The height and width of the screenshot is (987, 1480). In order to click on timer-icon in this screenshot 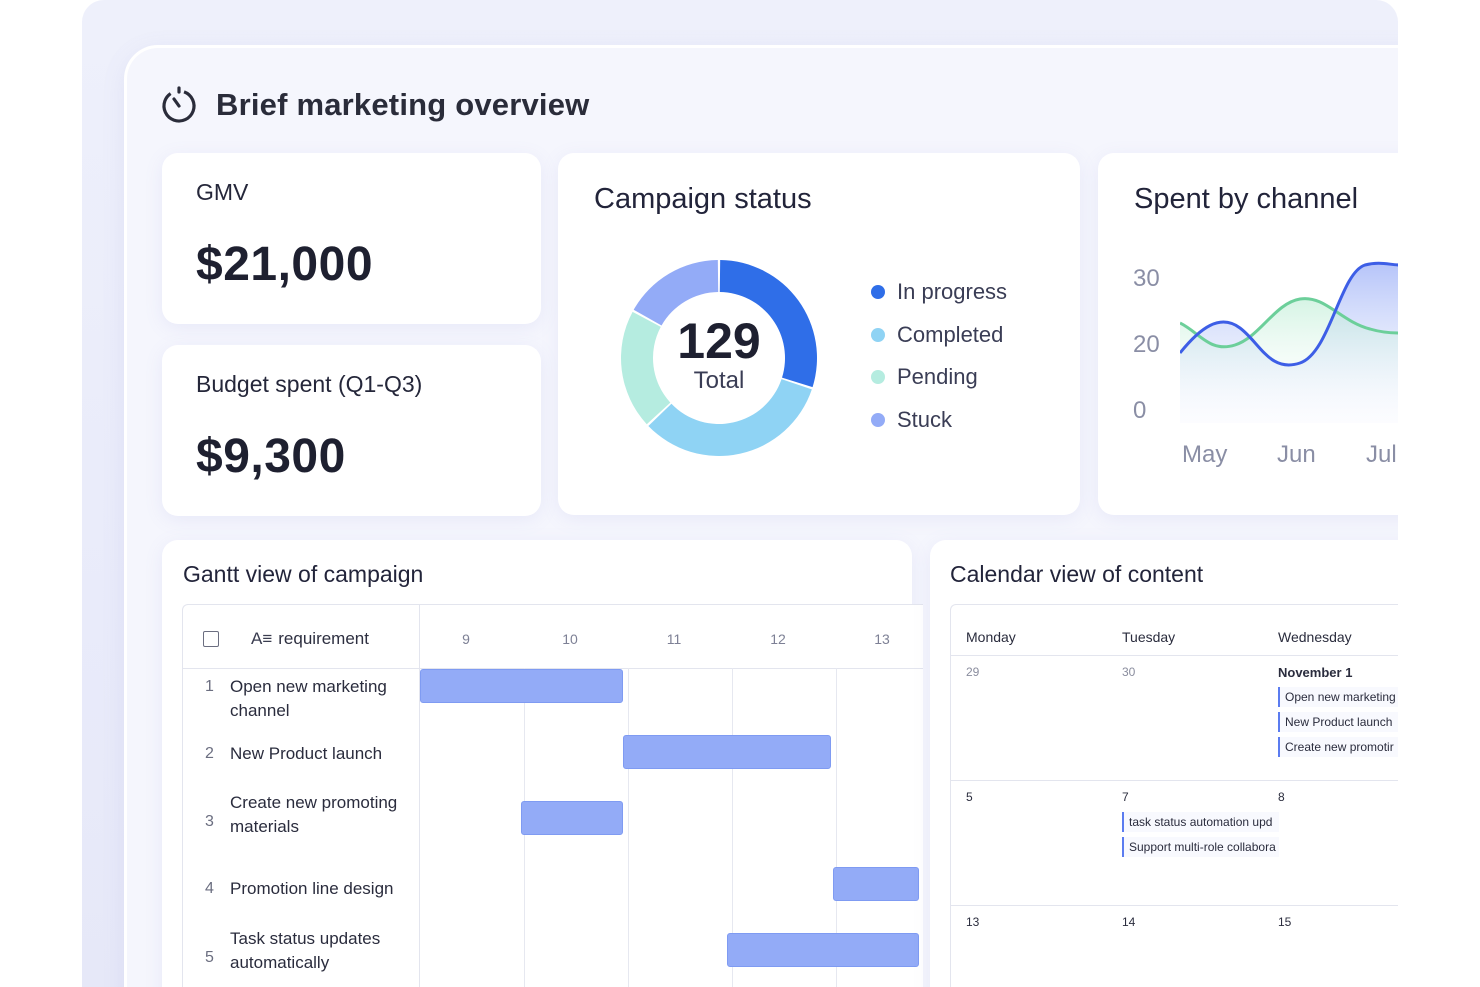, I will do `click(179, 104)`.